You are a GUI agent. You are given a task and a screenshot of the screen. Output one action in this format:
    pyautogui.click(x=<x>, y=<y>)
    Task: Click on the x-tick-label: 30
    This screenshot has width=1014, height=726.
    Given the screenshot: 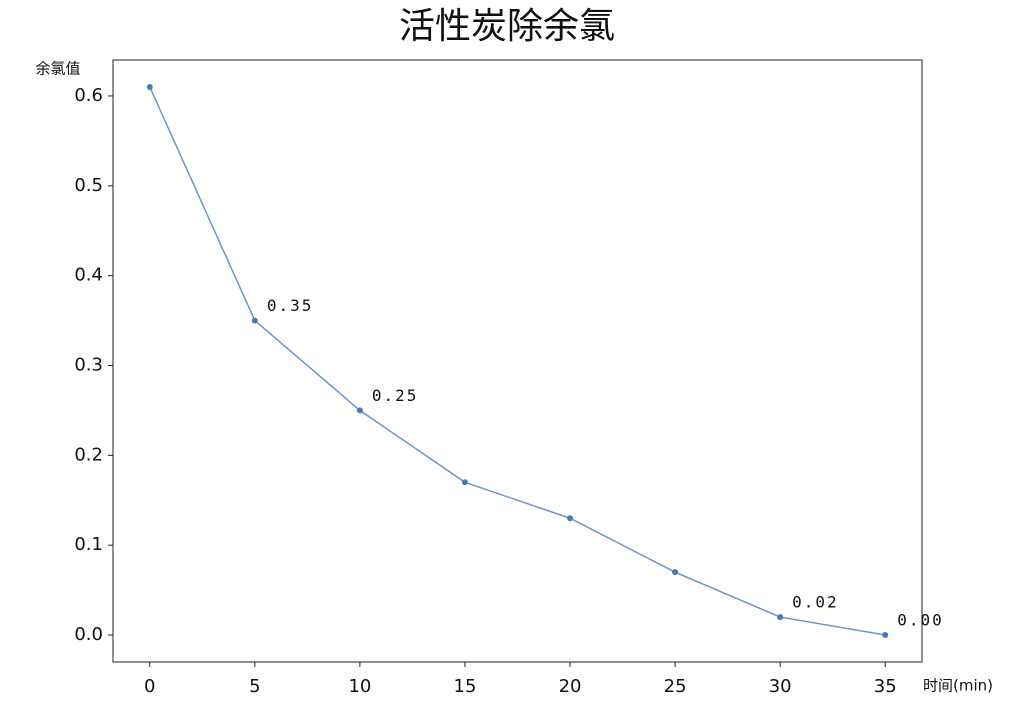 What is the action you would take?
    pyautogui.click(x=780, y=686)
    